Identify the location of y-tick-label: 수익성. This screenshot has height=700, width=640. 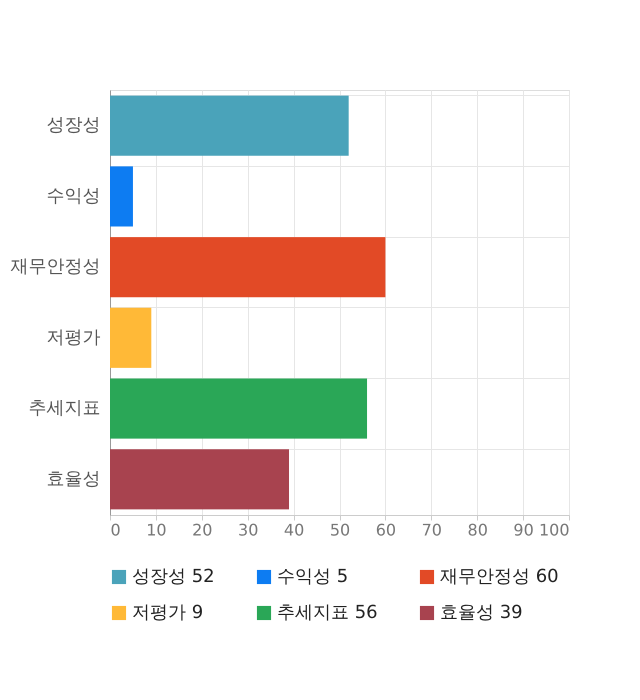
(73, 195).